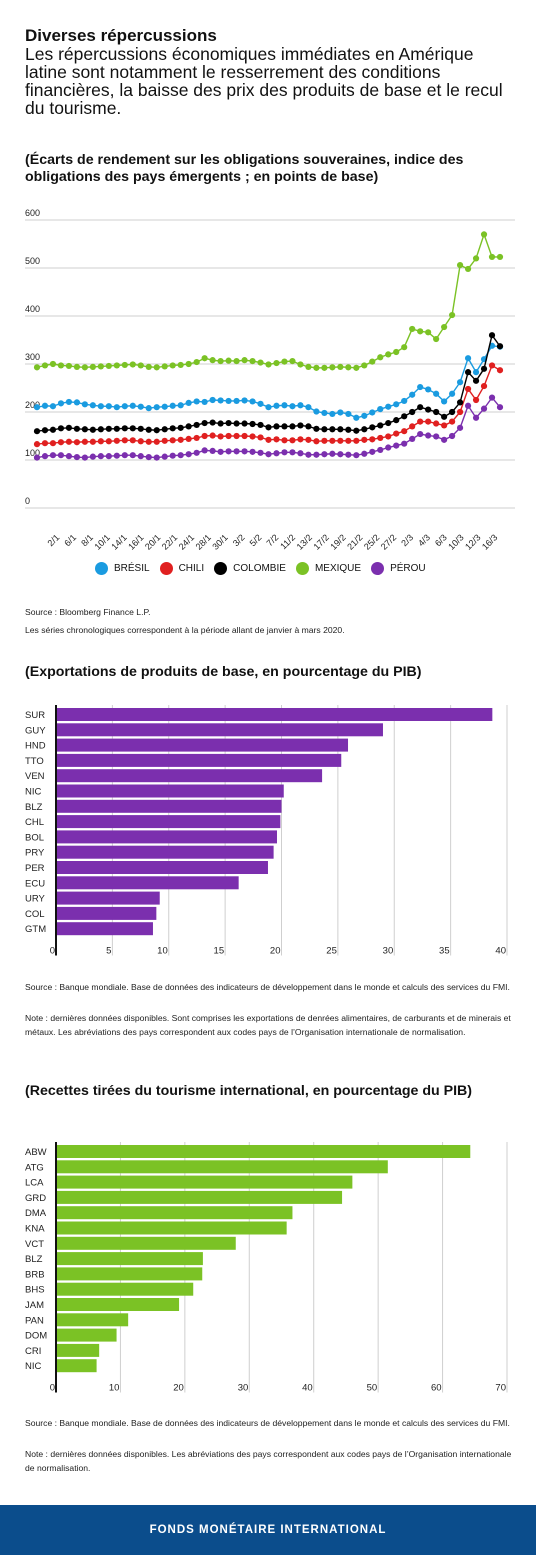 The width and height of the screenshot is (536, 1555). What do you see at coordinates (186, 541) in the screenshot?
I see `x-tick-label: 24/1` at bounding box center [186, 541].